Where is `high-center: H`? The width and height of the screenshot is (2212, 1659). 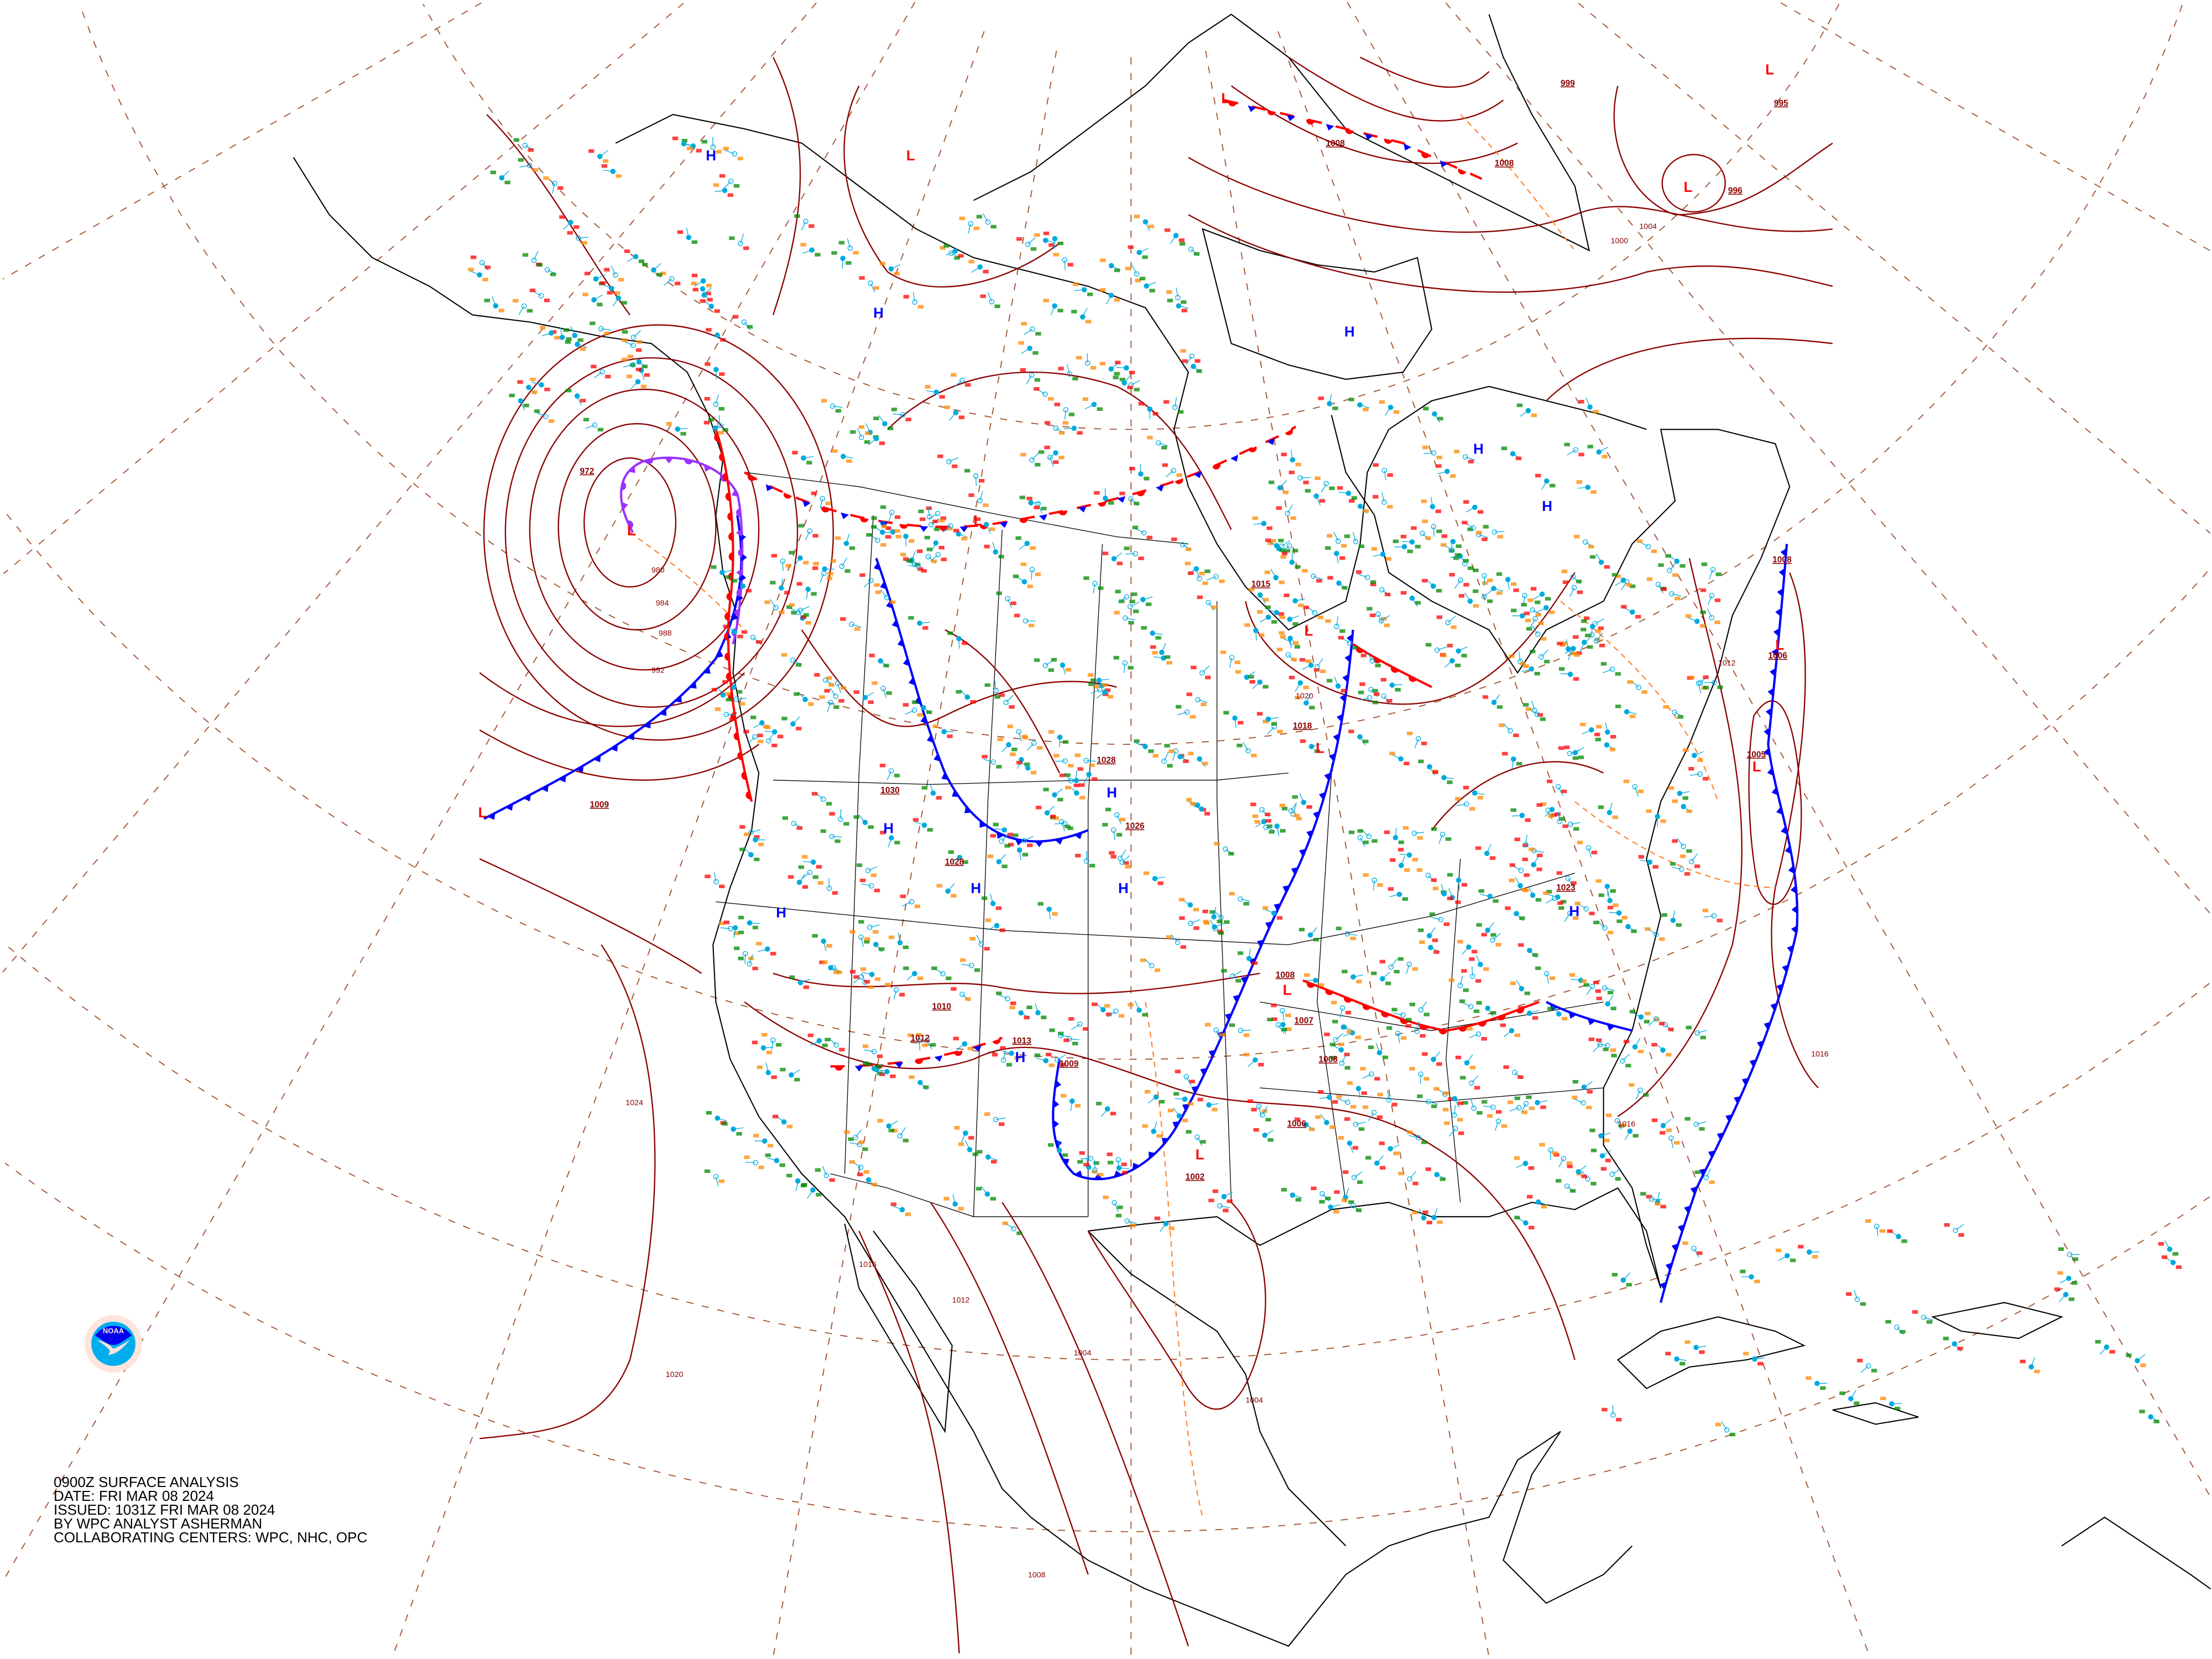 high-center: H is located at coordinates (976, 889).